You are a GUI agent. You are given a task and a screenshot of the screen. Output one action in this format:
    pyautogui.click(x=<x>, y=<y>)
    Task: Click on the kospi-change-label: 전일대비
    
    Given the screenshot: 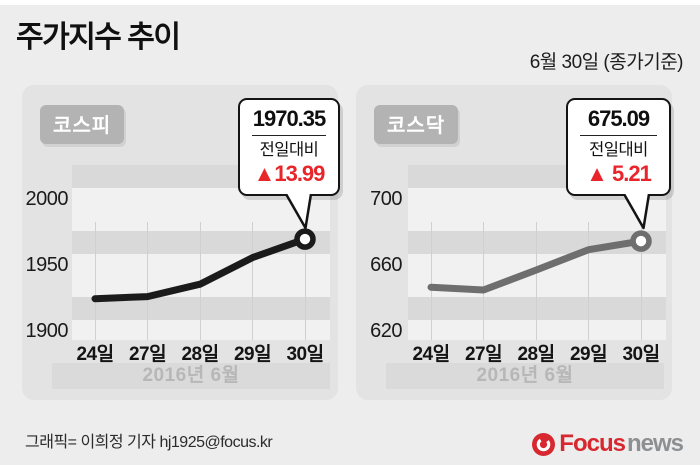 What is the action you would take?
    pyautogui.click(x=289, y=150)
    